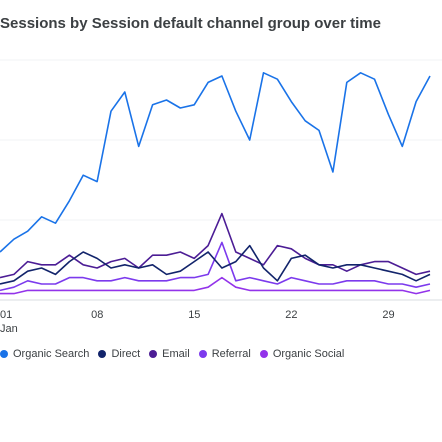 This screenshot has height=442, width=442. What do you see at coordinates (215, 285) in the screenshot?
I see `series-line-organic-social` at bounding box center [215, 285].